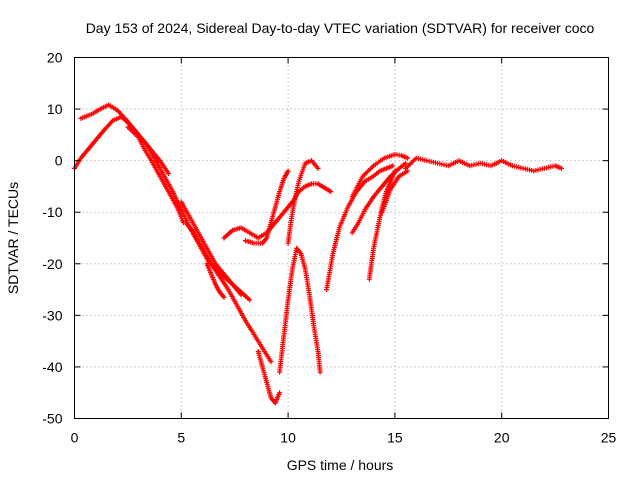  Describe the element at coordinates (288, 438) in the screenshot. I see `x-tick-label: 10` at that location.